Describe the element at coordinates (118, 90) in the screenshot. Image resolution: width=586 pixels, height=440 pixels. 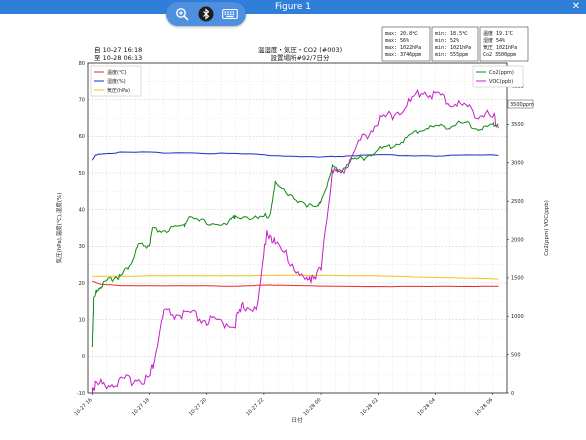
I see `legend-label-press: 気圧(hPa)` at that location.